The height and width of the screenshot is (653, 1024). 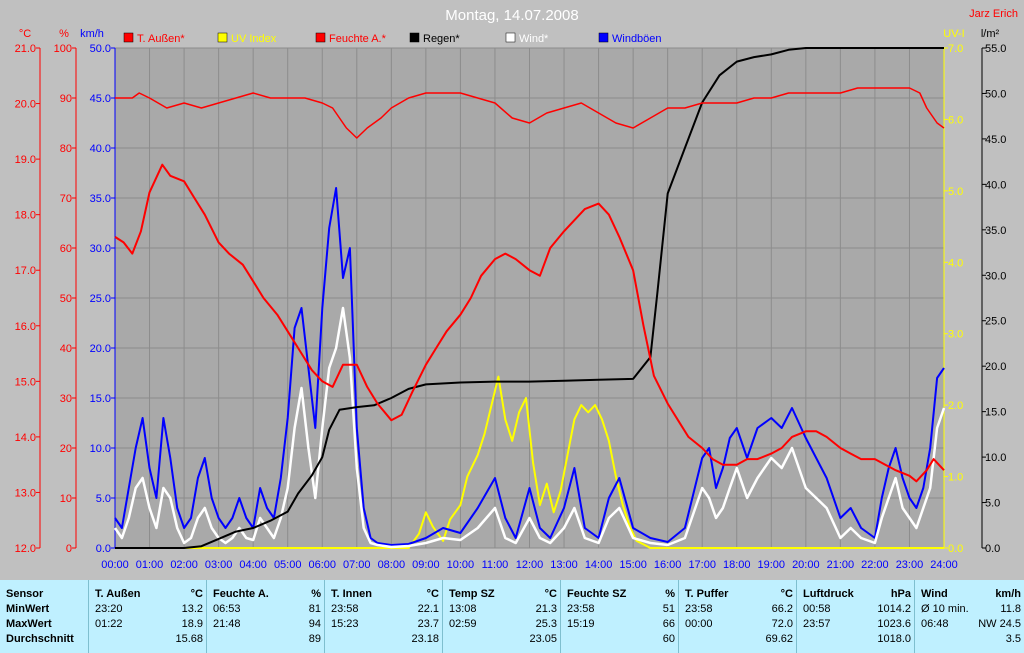 I want to click on x-tick-label: 21:00, so click(x=841, y=565).